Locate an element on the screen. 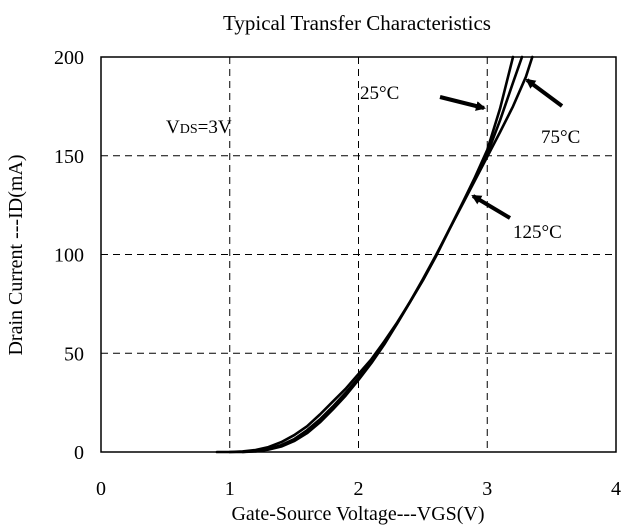 This screenshot has height=528, width=629. label-75c: 75°C is located at coordinates (560, 137).